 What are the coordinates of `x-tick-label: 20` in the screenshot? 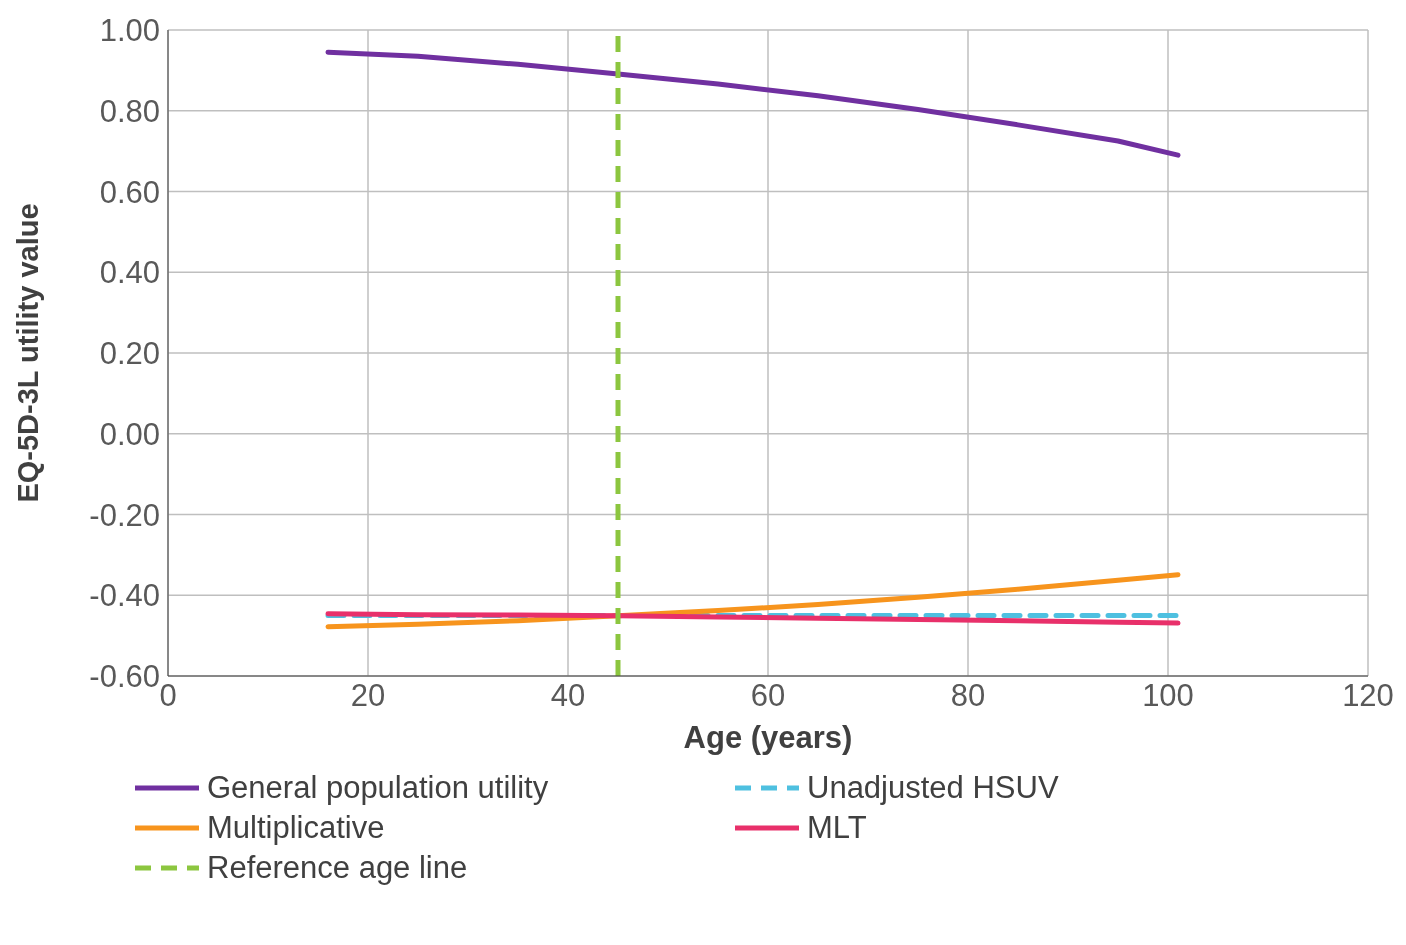 It's located at (368, 696).